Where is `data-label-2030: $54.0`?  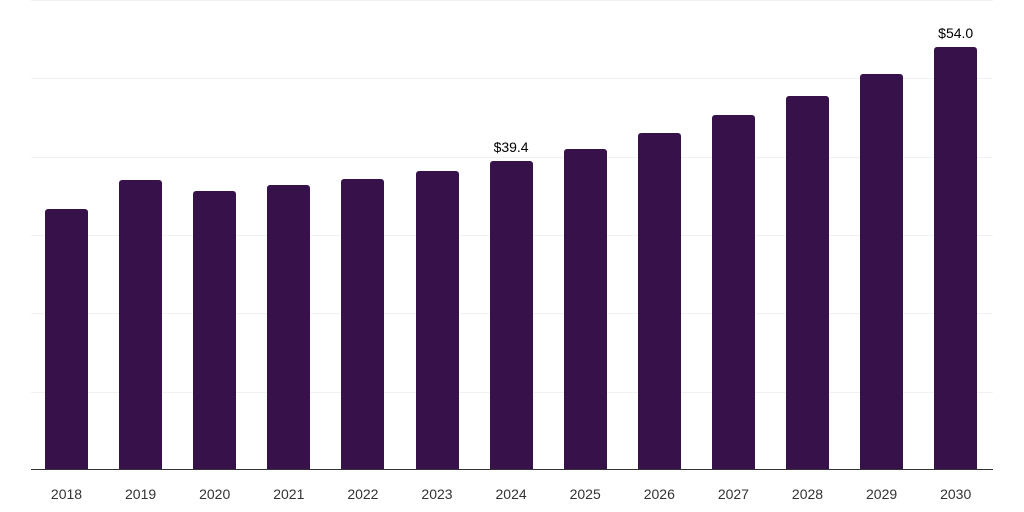 data-label-2030: $54.0 is located at coordinates (956, 33).